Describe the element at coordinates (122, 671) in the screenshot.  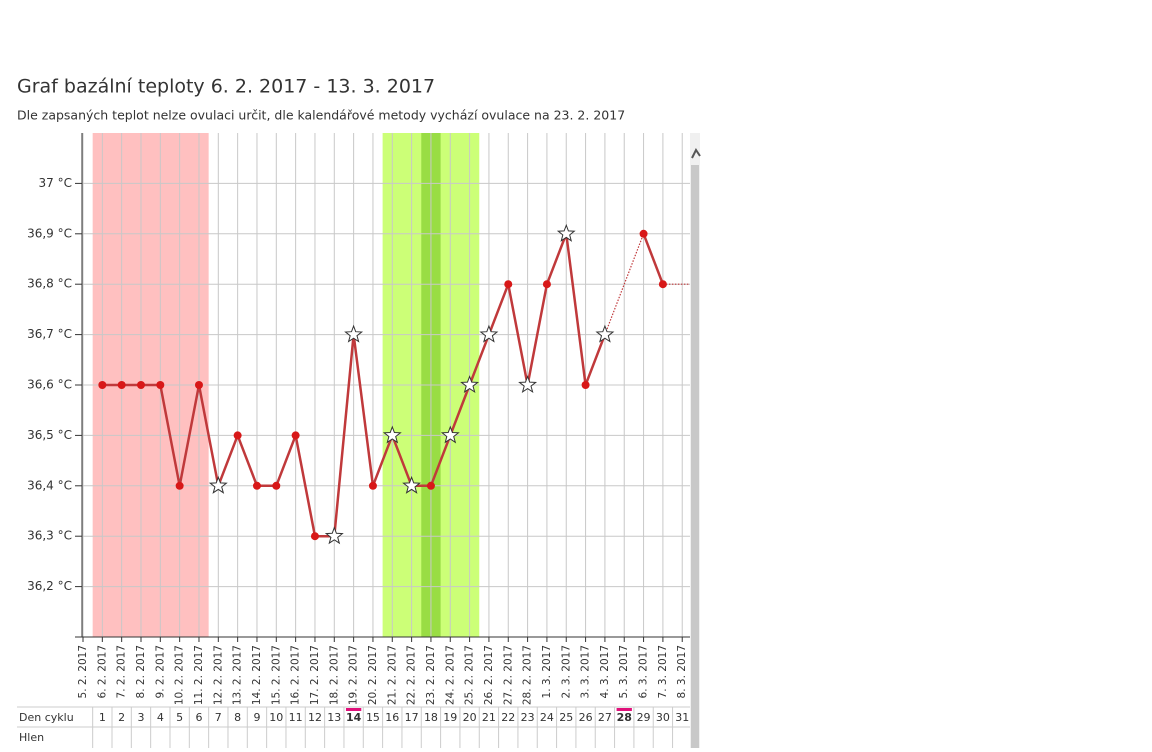
I see `x-tick-label: 7. 2. 2017` at that location.